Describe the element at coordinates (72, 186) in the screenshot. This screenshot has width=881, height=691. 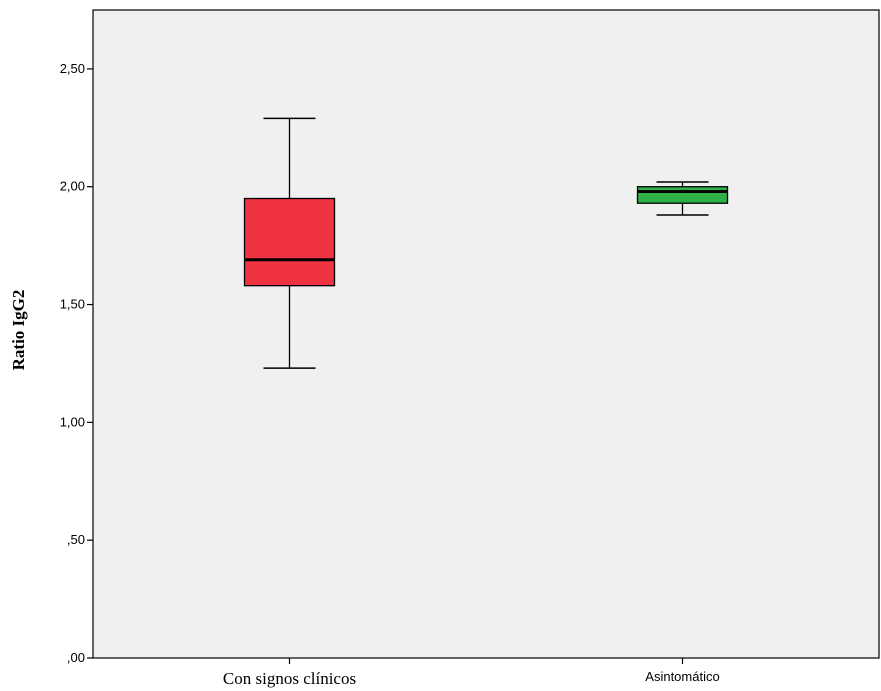
I see `y-tick-label: 2,00` at that location.